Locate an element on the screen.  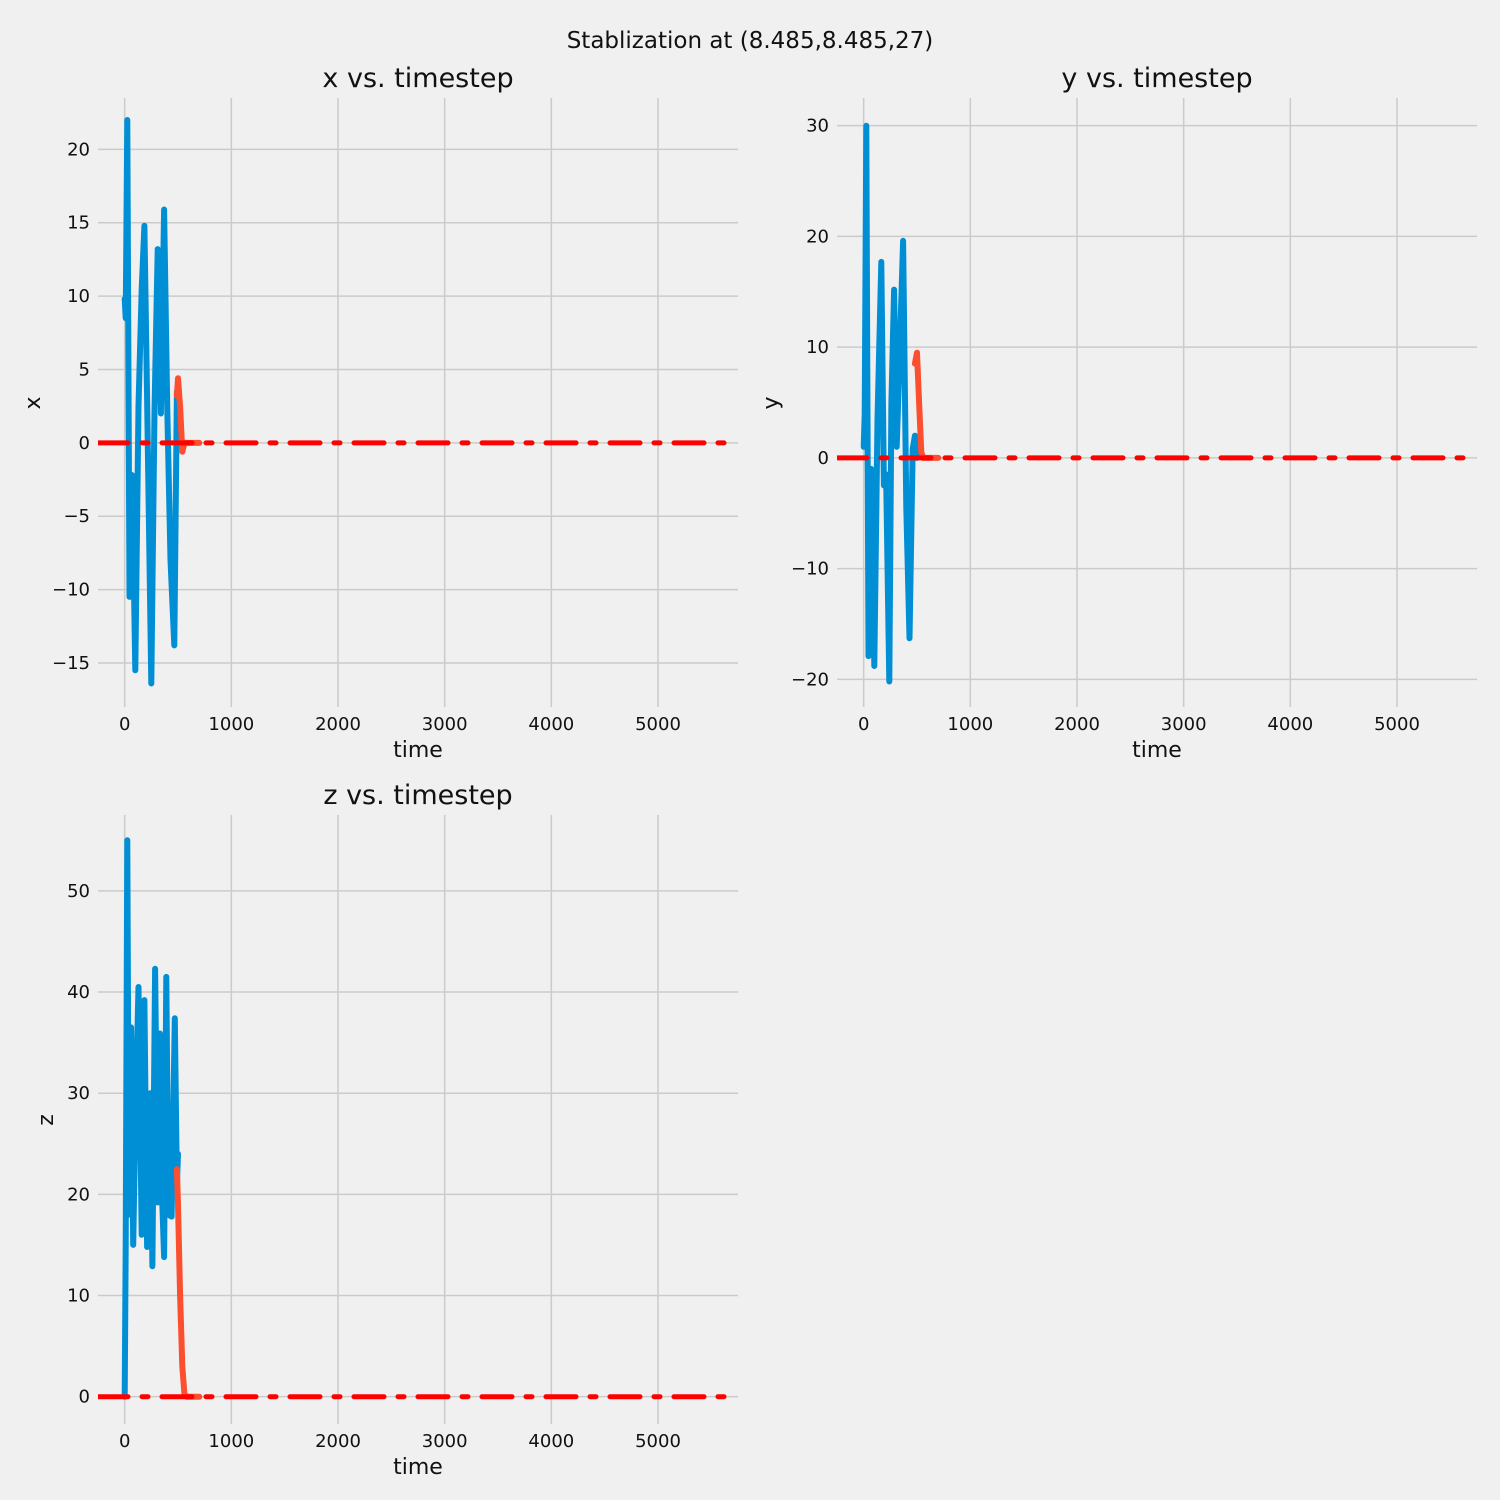
y-axis-label: y is located at coordinates (771, 402).